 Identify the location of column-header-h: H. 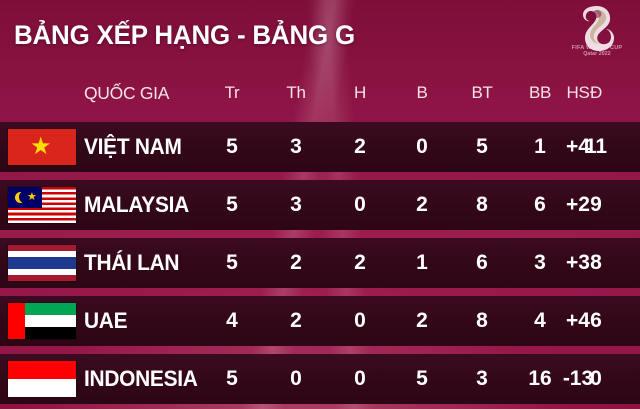
(360, 92).